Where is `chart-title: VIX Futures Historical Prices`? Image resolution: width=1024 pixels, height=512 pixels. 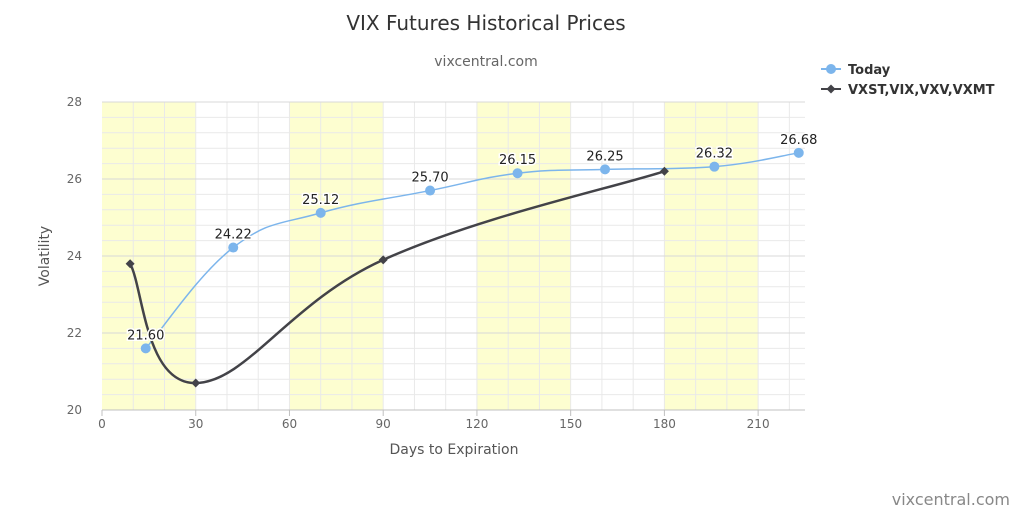 chart-title: VIX Futures Historical Prices is located at coordinates (485, 23).